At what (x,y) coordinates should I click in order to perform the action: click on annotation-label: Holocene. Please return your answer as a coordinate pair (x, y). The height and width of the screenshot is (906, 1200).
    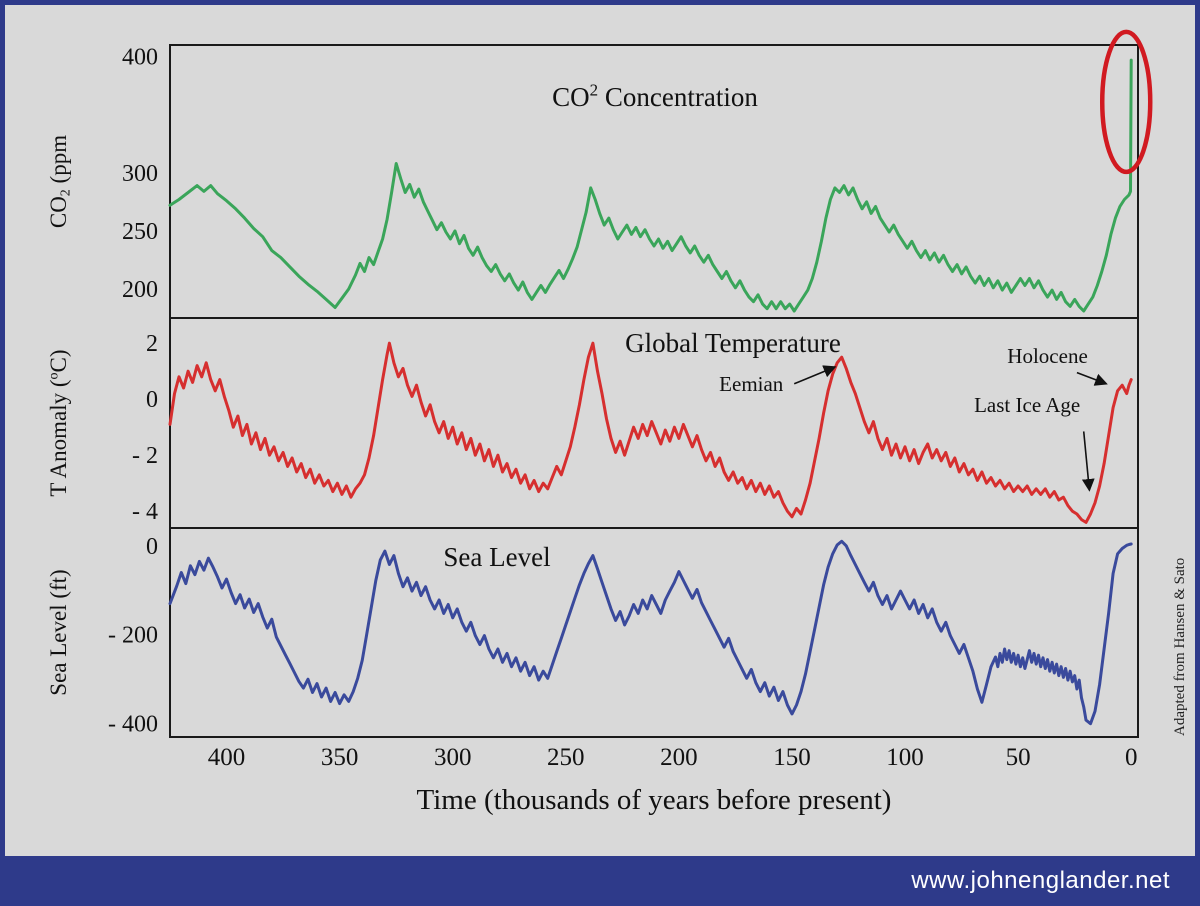
    Looking at the image, I should click on (1047, 356).